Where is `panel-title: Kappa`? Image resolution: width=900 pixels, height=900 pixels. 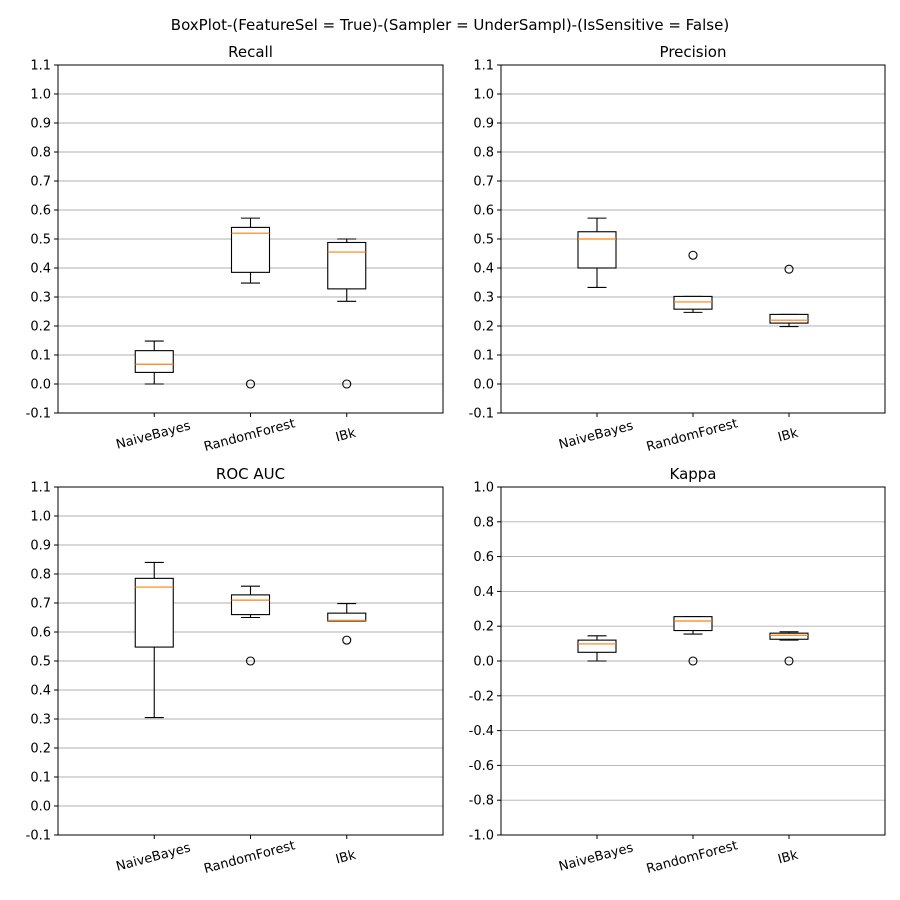
panel-title: Kappa is located at coordinates (693, 474).